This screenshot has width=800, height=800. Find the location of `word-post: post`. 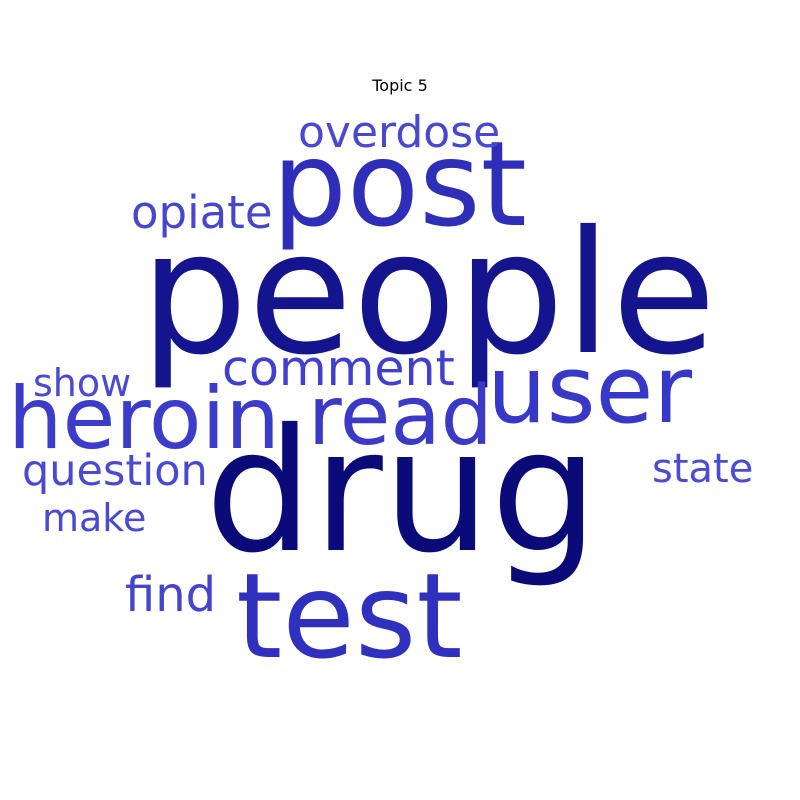

word-post: post is located at coordinates (399, 184).